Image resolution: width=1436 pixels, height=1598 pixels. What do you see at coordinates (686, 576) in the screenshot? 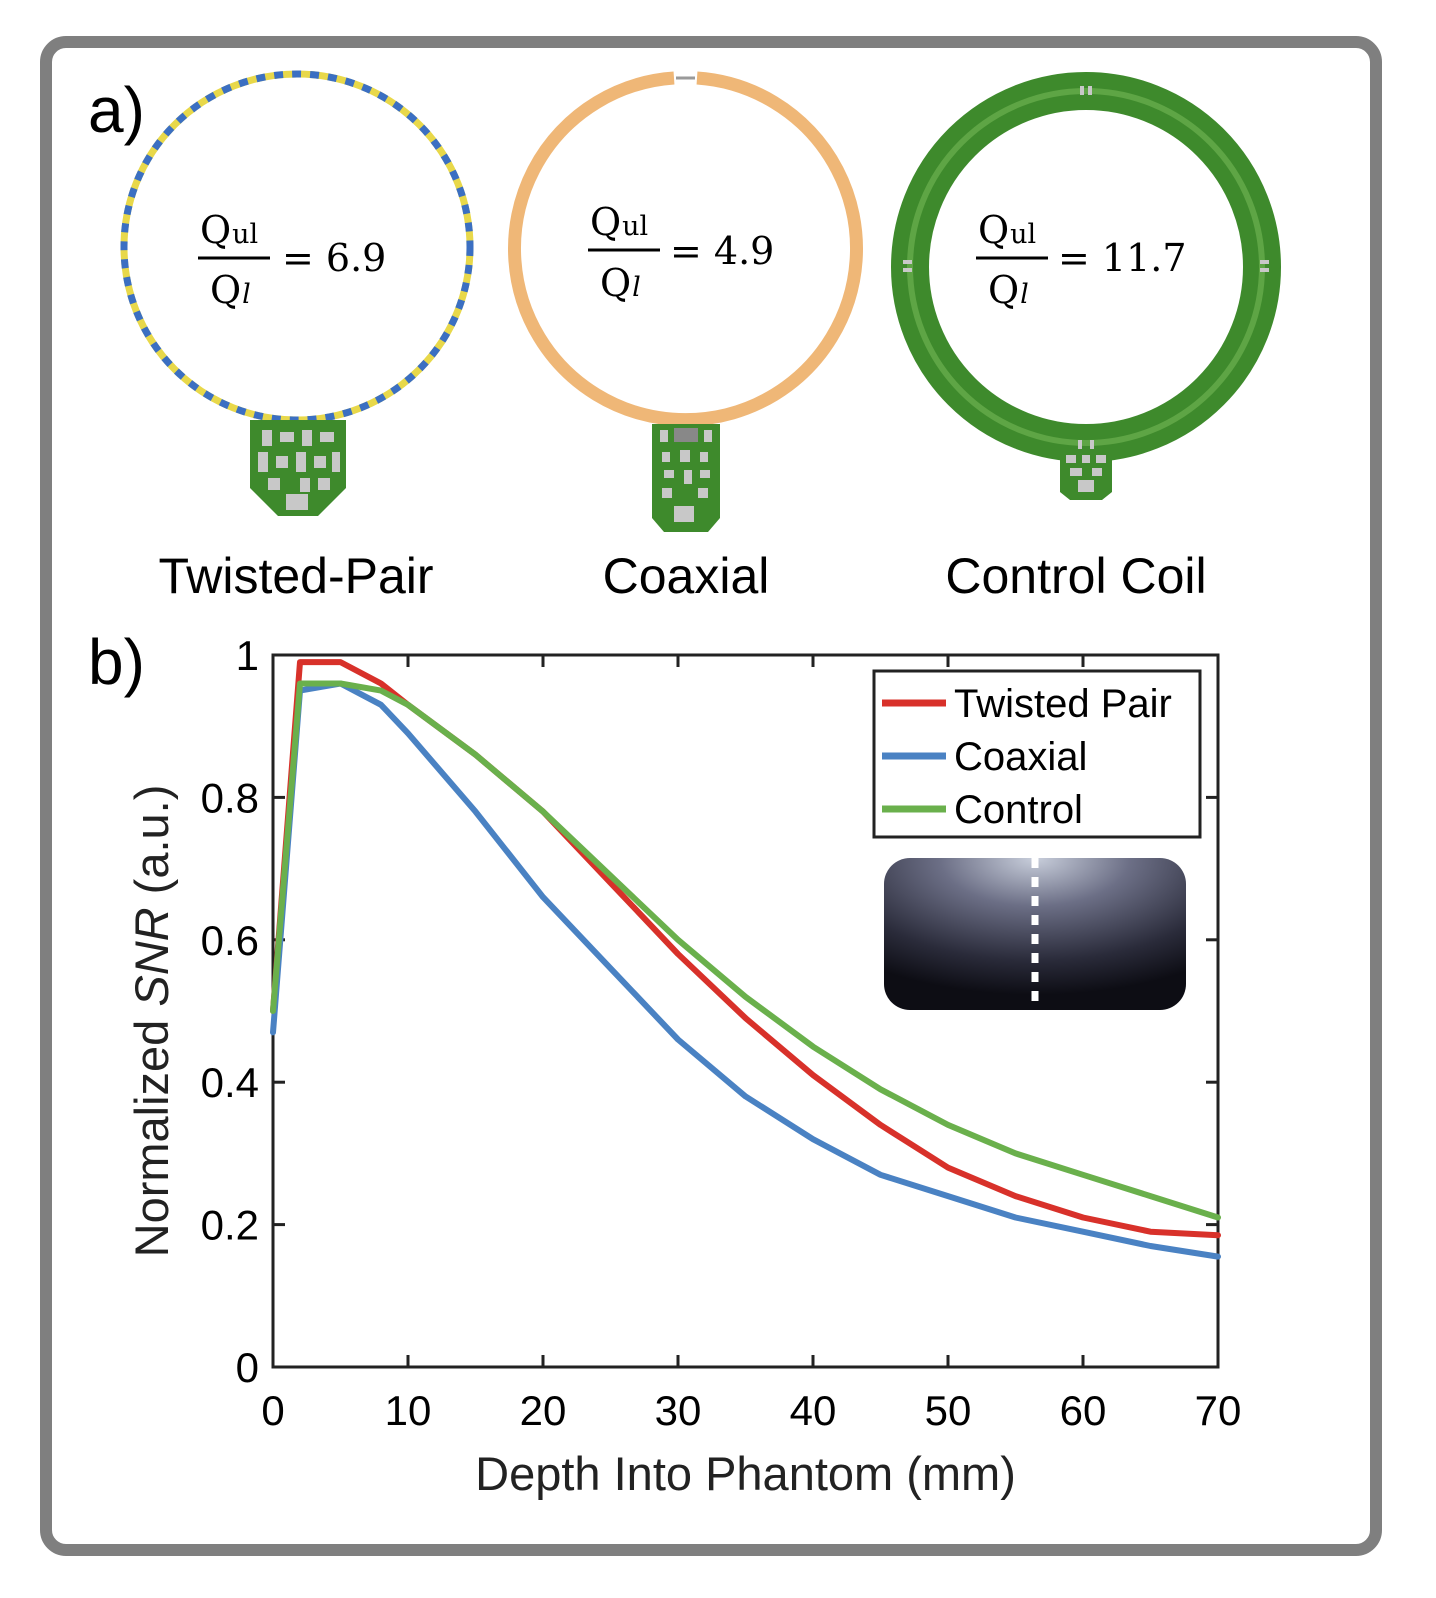
I see `coil-name-coaxial: Coaxial` at bounding box center [686, 576].